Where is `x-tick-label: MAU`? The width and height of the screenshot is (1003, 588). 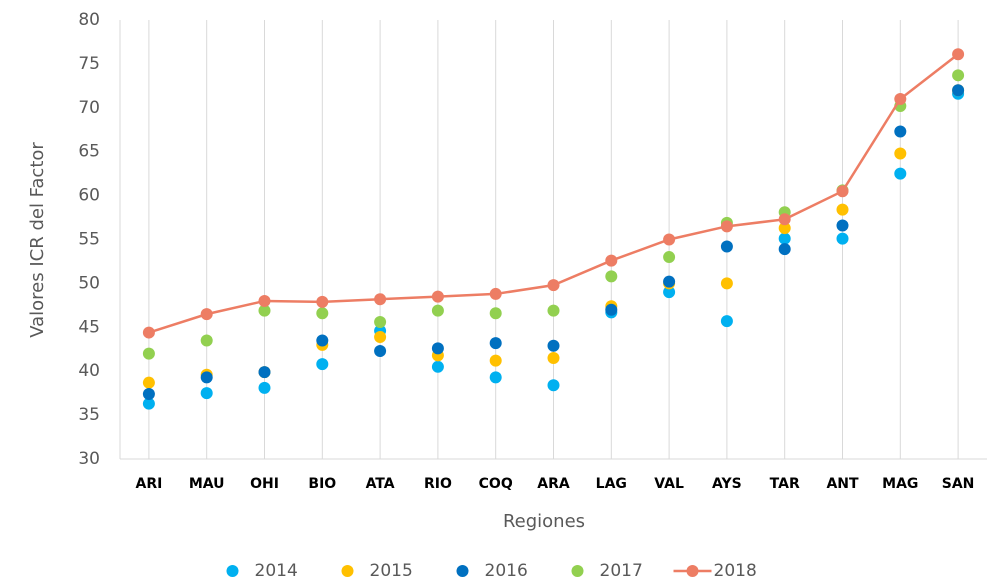 x-tick-label: MAU is located at coordinates (207, 484).